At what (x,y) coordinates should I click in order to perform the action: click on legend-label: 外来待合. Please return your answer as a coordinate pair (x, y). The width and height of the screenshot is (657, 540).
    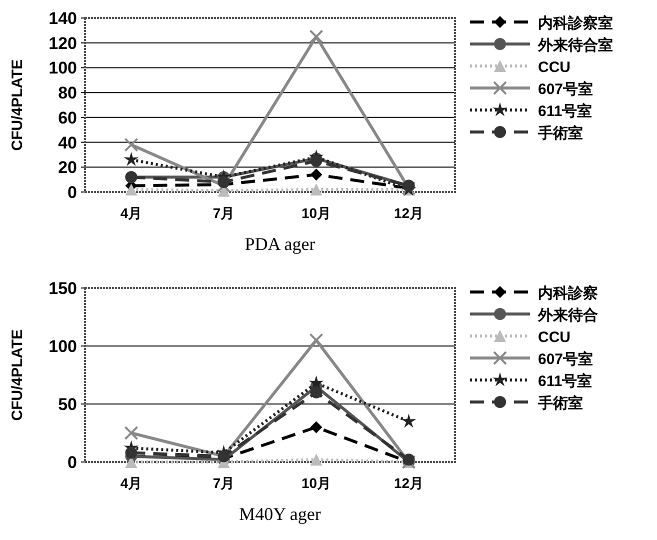
    Looking at the image, I should click on (567, 315).